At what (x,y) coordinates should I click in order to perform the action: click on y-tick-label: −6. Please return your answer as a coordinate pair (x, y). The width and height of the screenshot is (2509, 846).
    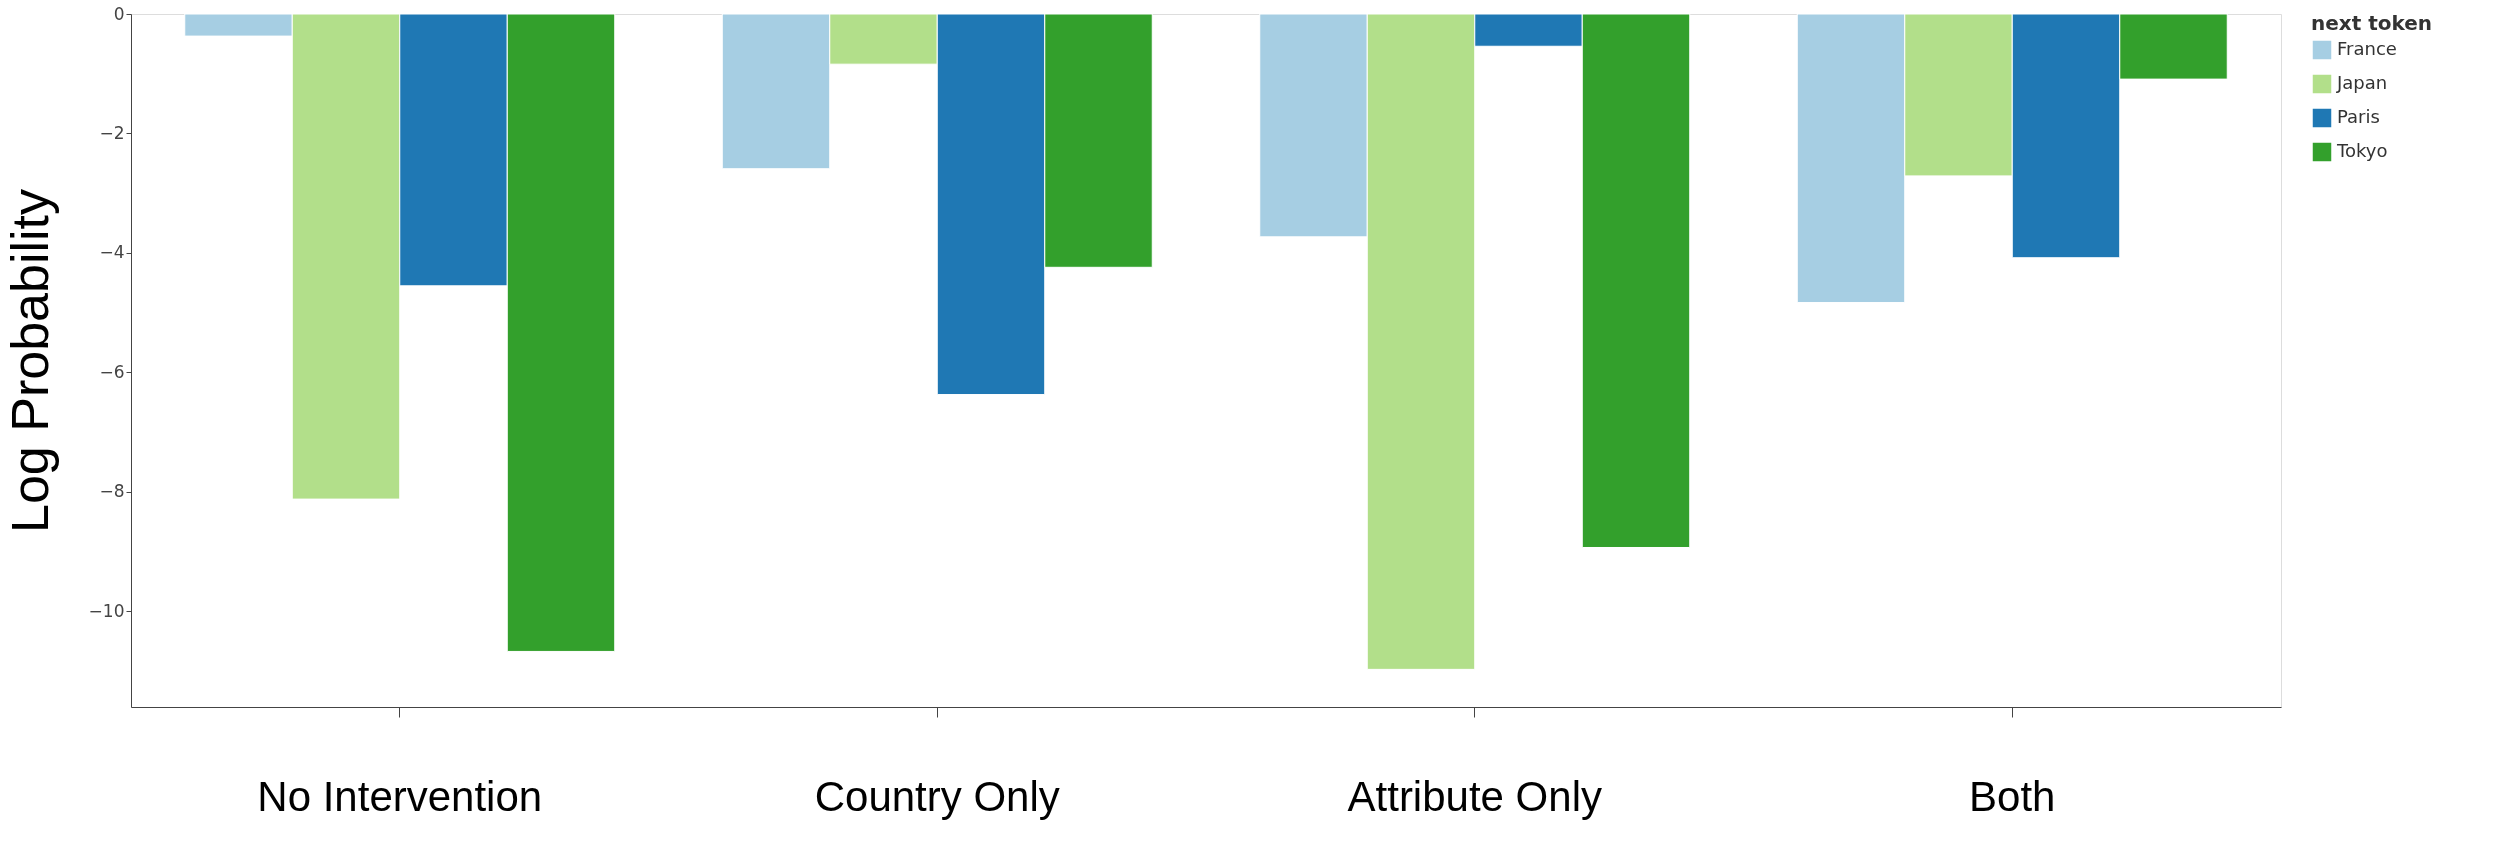
    Looking at the image, I should click on (112, 371).